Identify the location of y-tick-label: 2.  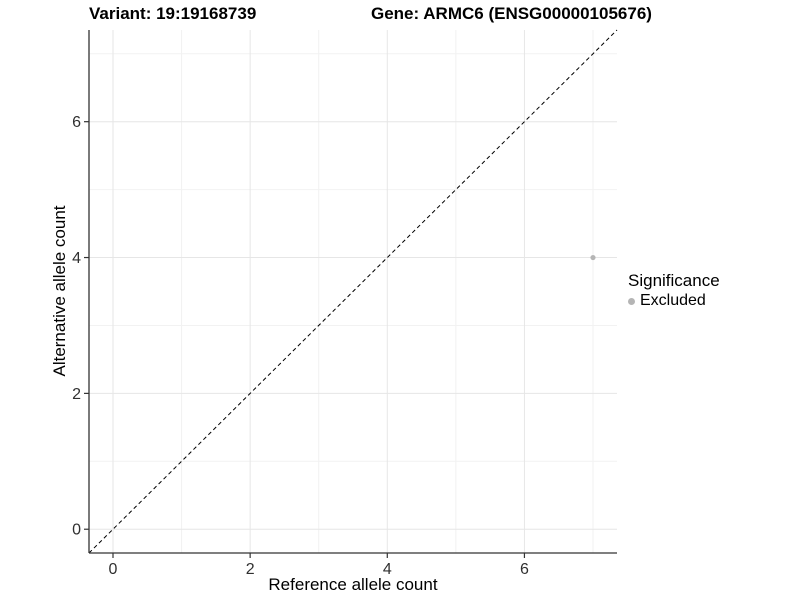
(76, 394).